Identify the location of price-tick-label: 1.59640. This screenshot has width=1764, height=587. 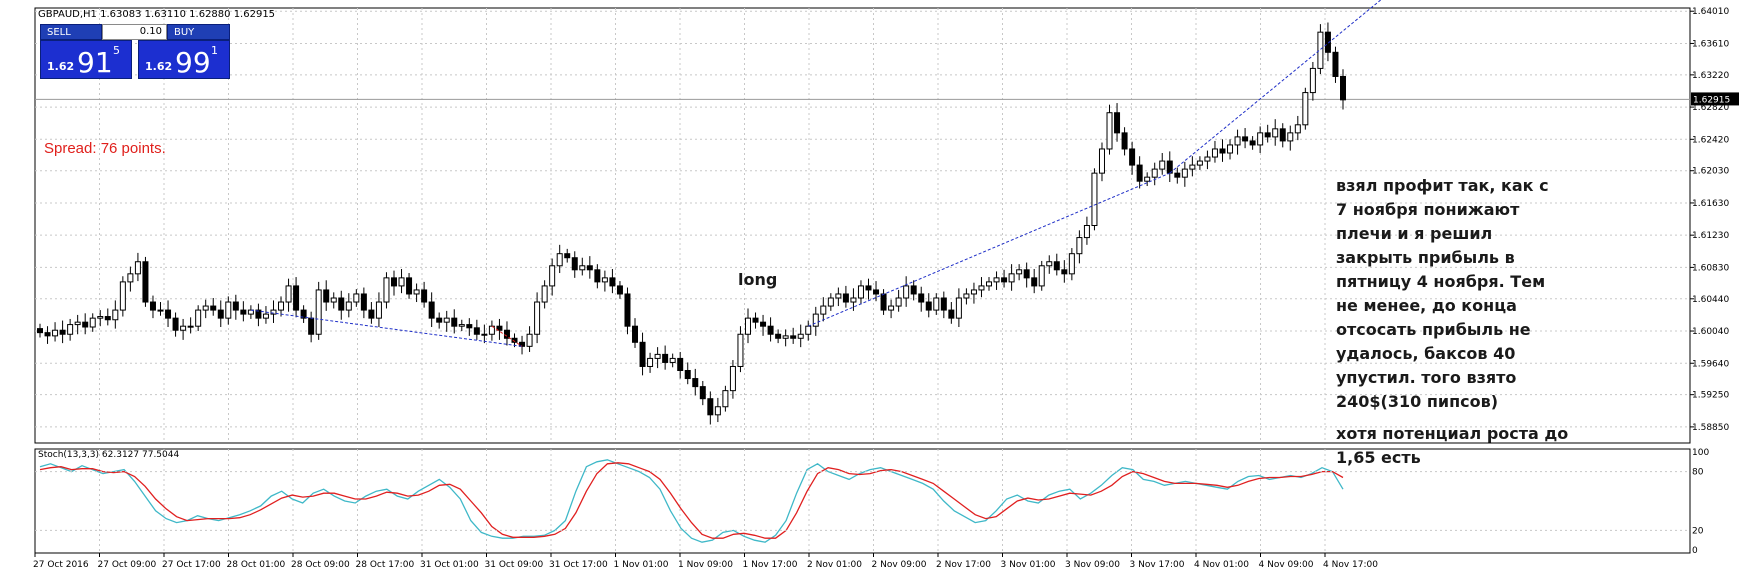
(1710, 364).